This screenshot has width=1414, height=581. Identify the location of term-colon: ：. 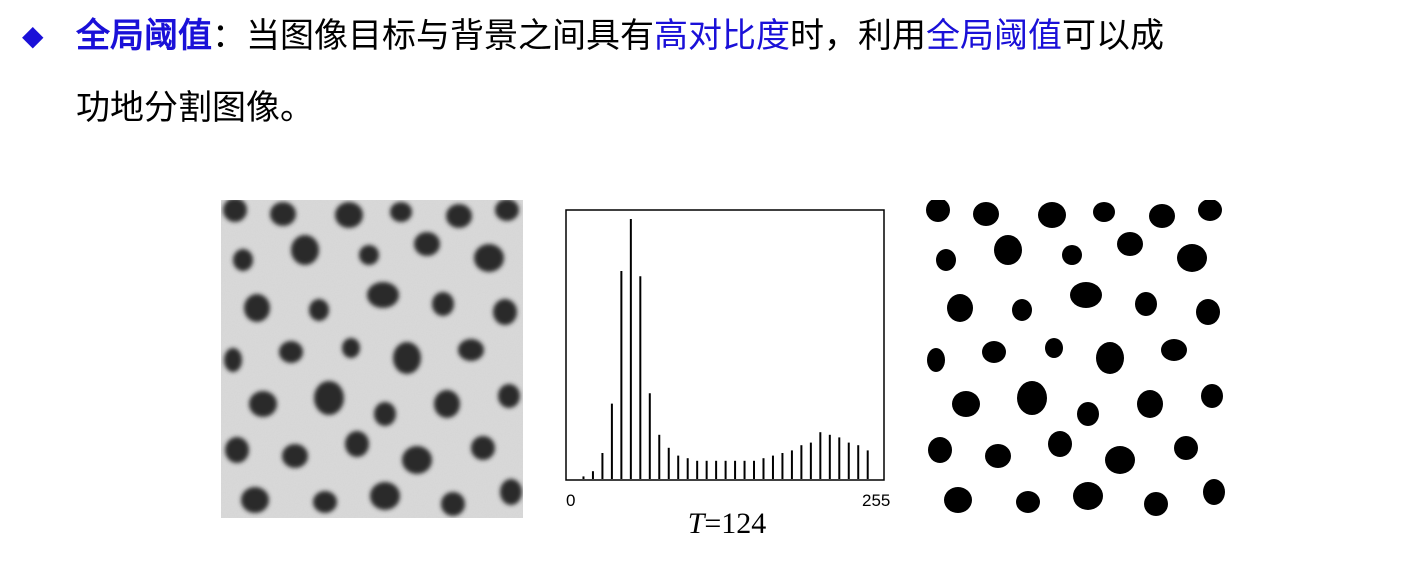
(229, 36).